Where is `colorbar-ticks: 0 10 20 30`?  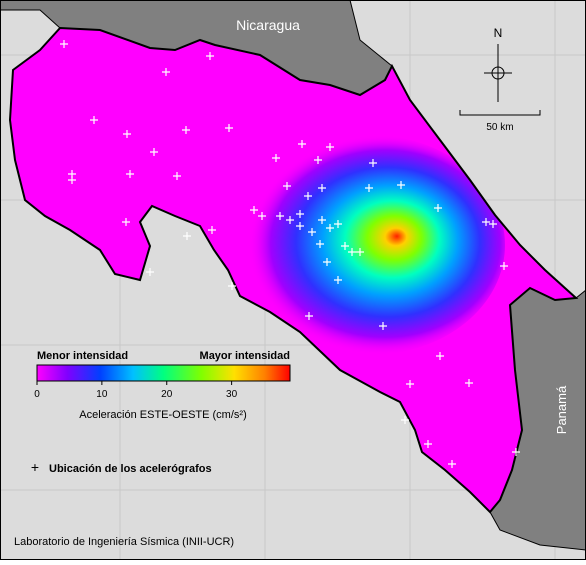 colorbar-ticks: 0 10 20 30 is located at coordinates (136, 390).